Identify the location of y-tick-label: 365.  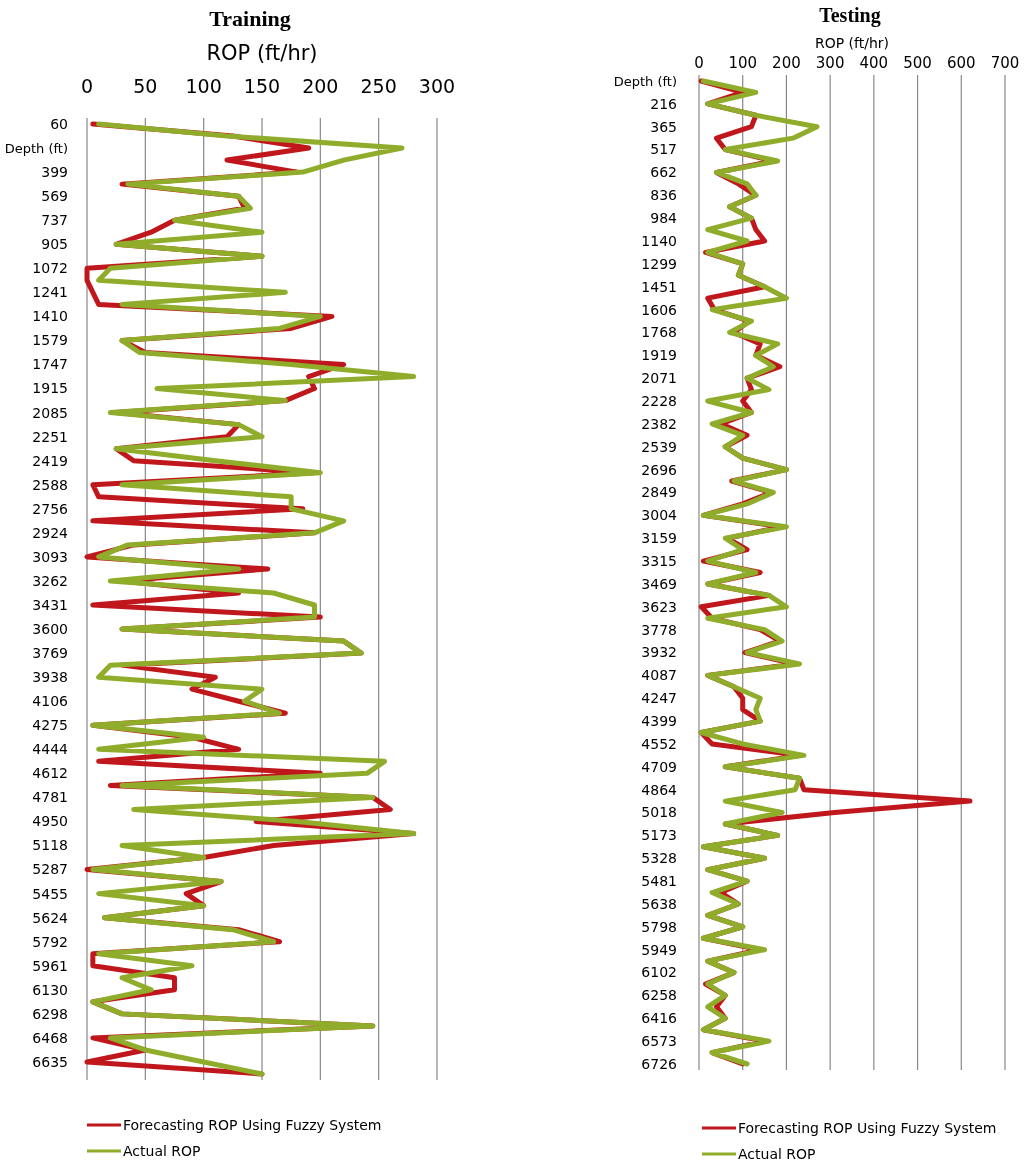
(663, 126).